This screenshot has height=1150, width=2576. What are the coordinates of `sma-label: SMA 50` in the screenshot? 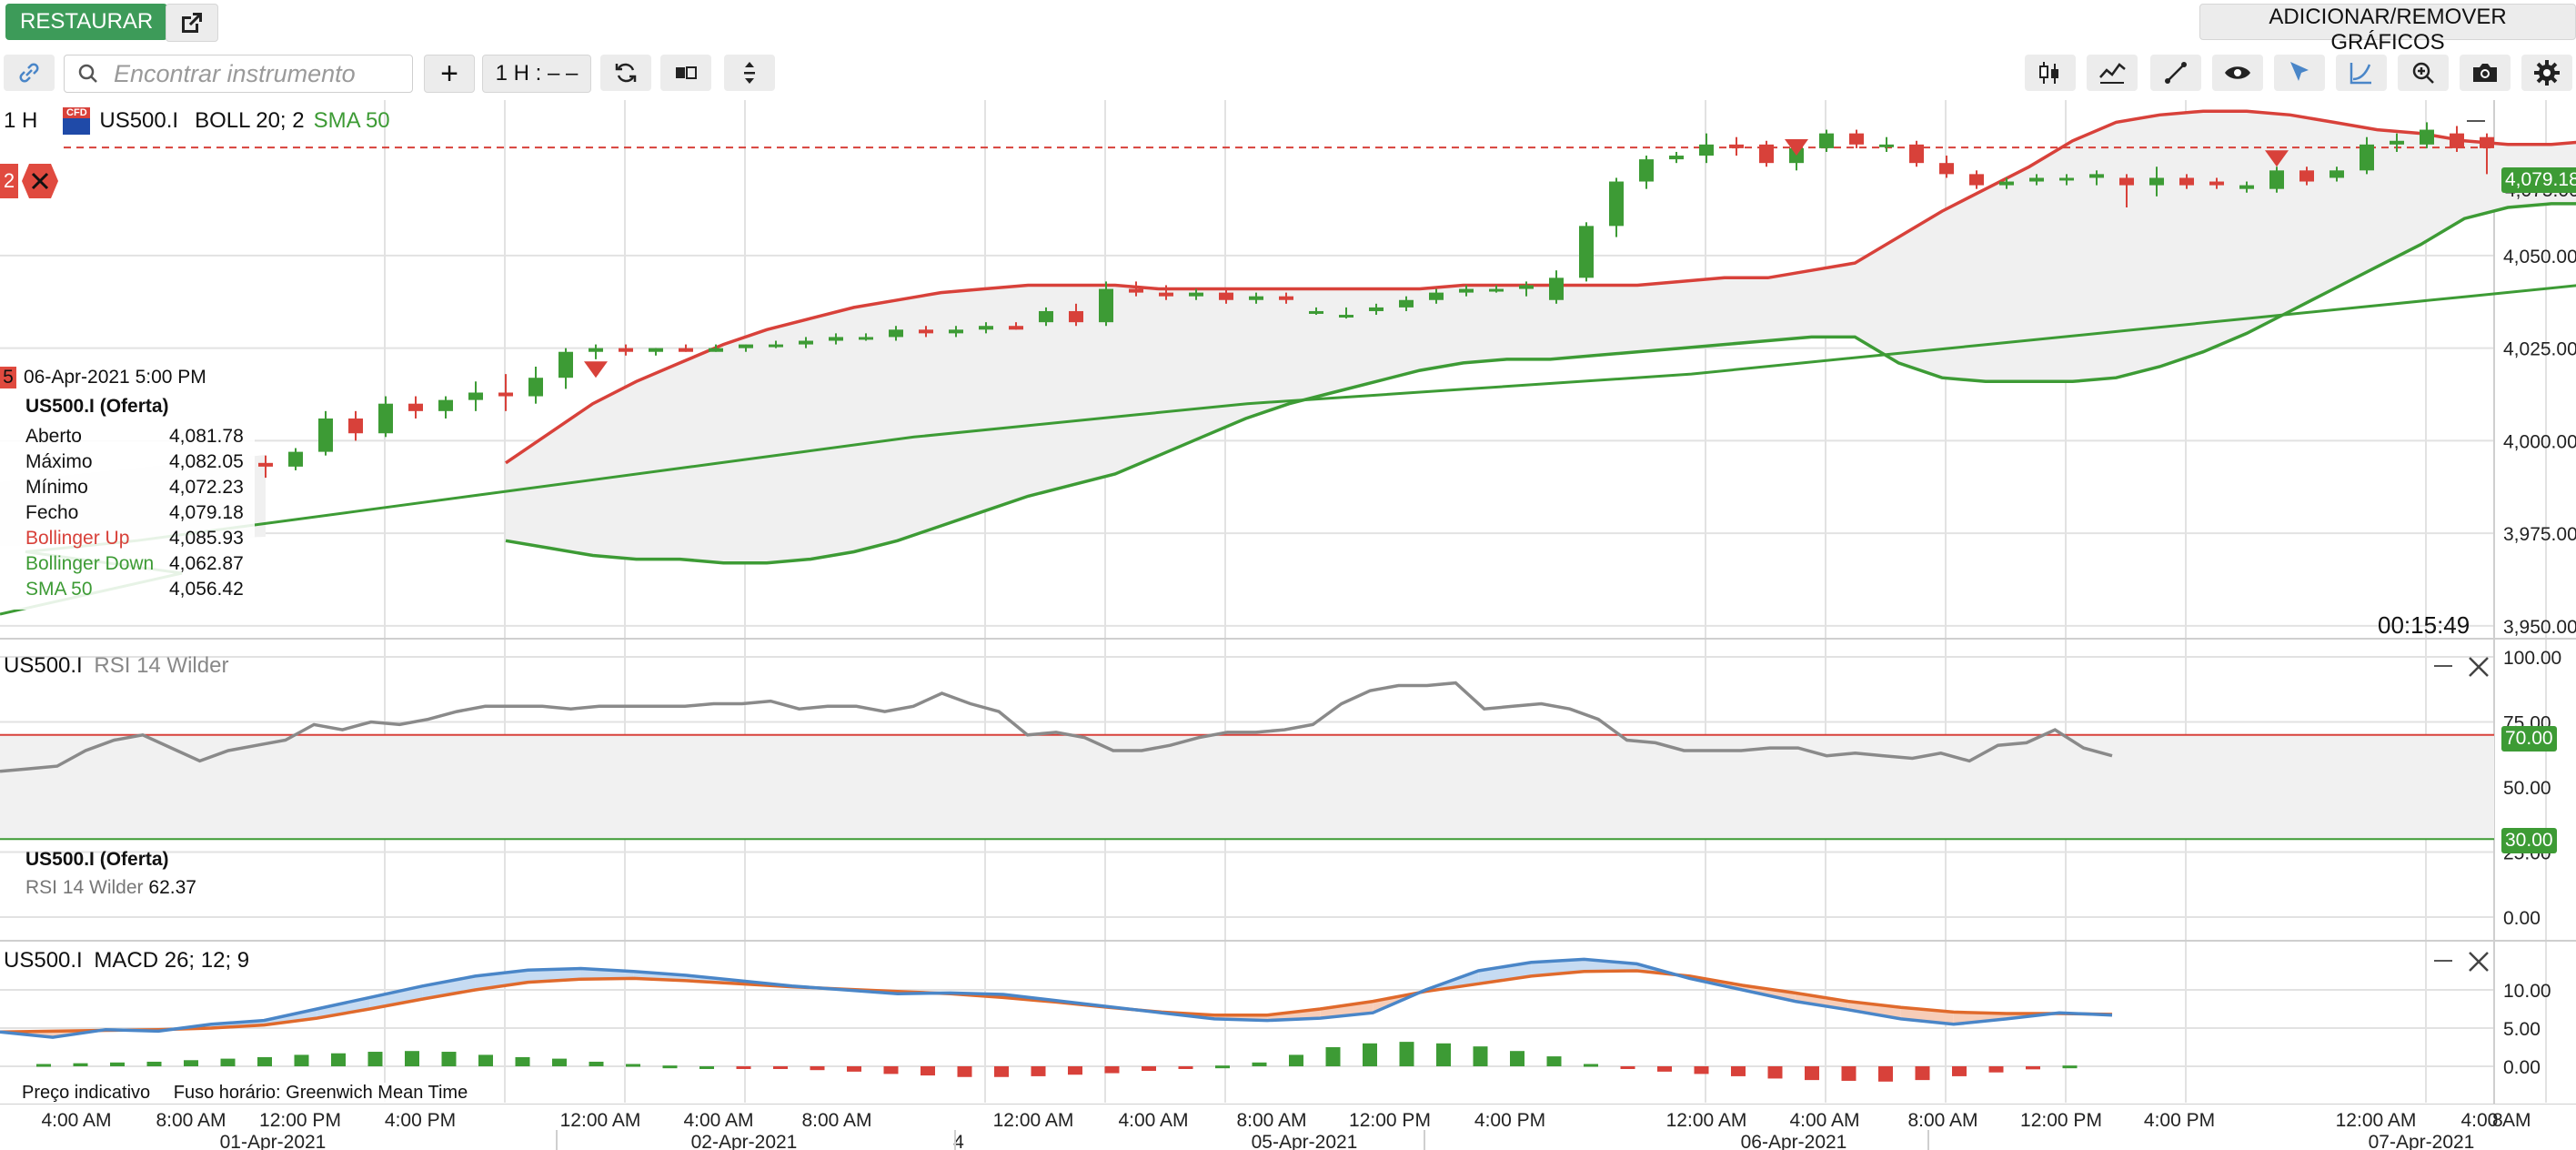 It's located at (351, 121).